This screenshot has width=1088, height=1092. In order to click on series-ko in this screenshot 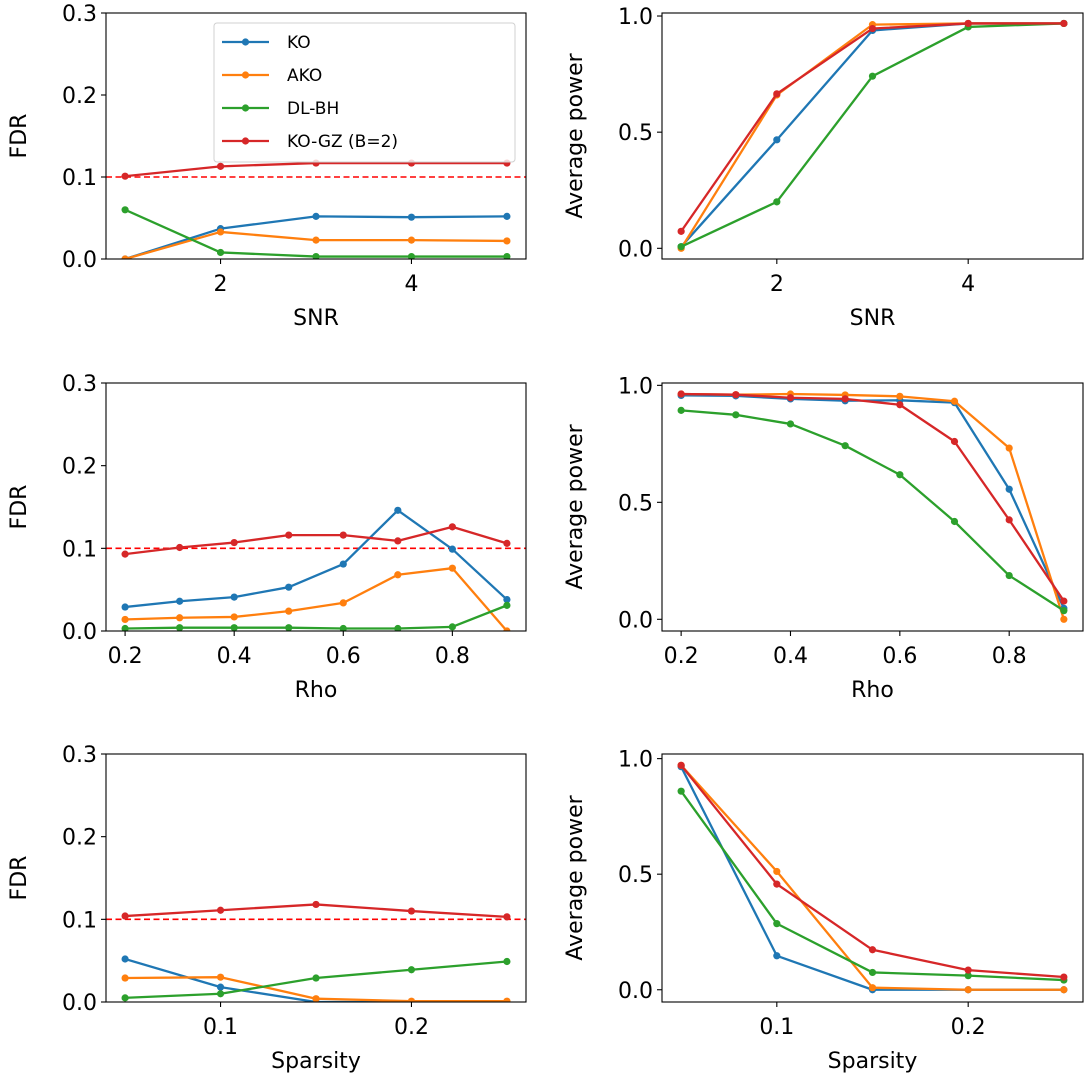, I will do `click(872, 135)`.